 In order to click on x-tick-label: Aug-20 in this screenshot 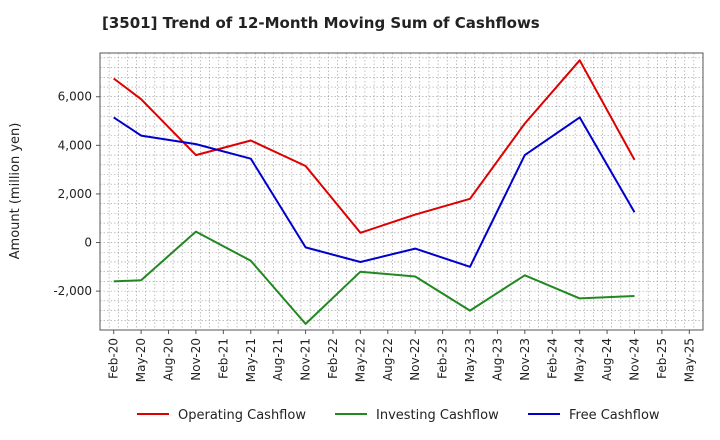, I will do `click(169, 359)`.